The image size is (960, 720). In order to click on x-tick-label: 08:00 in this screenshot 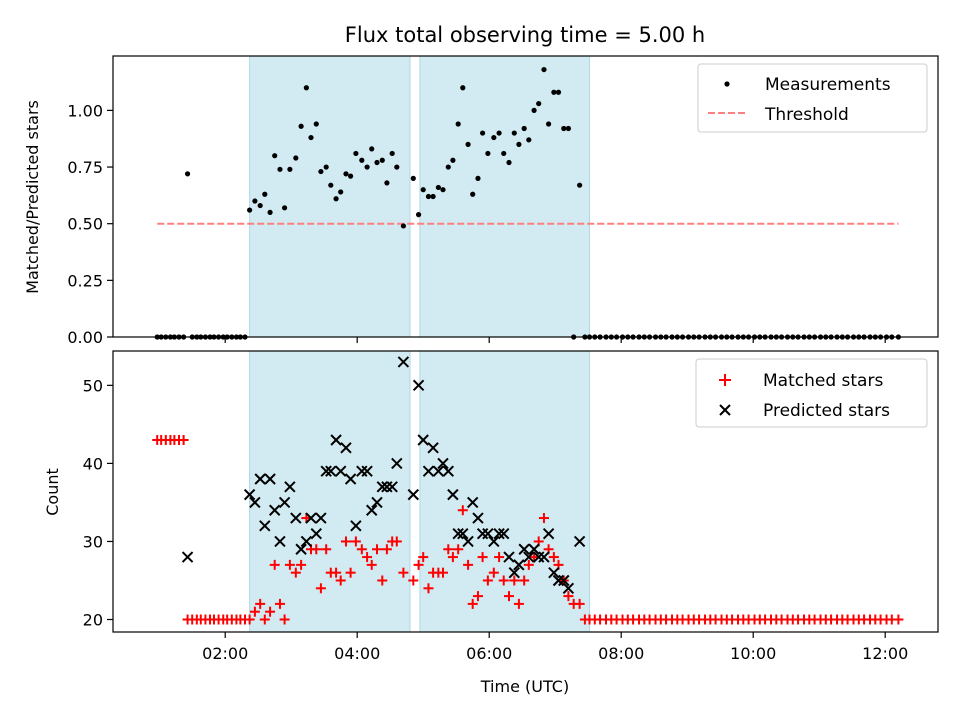, I will do `click(621, 653)`.